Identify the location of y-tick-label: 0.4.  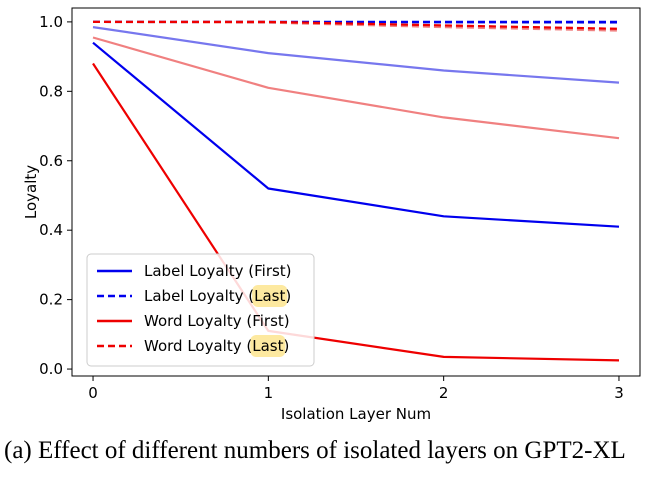
(51, 230).